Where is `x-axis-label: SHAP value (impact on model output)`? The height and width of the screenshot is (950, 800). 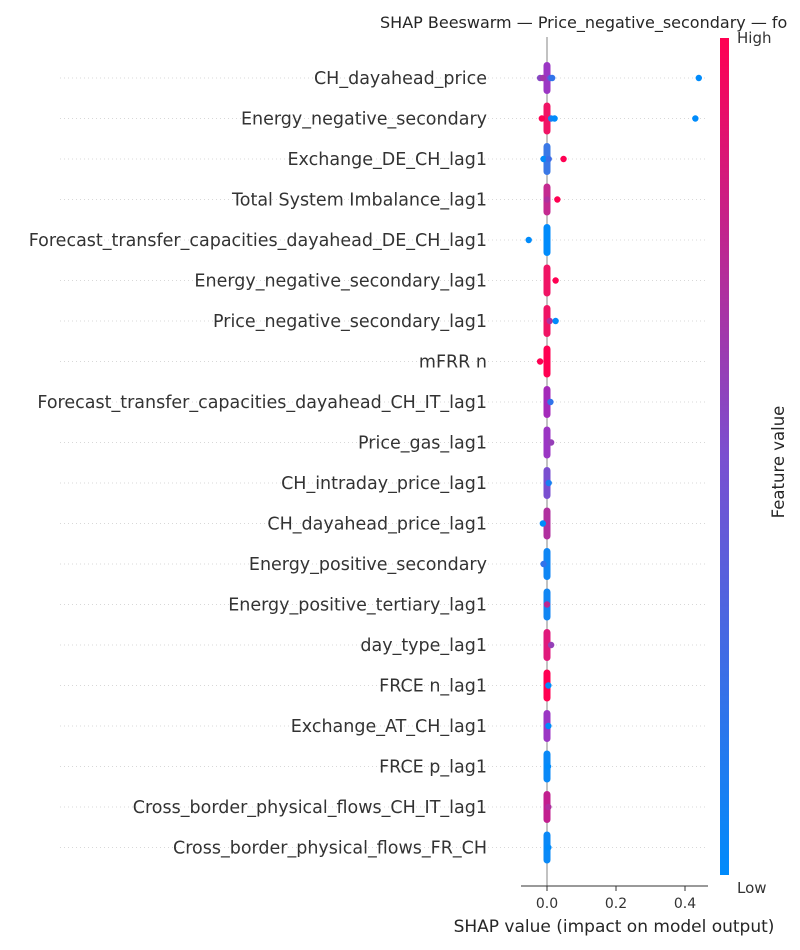 x-axis-label: SHAP value (impact on model output) is located at coordinates (614, 927).